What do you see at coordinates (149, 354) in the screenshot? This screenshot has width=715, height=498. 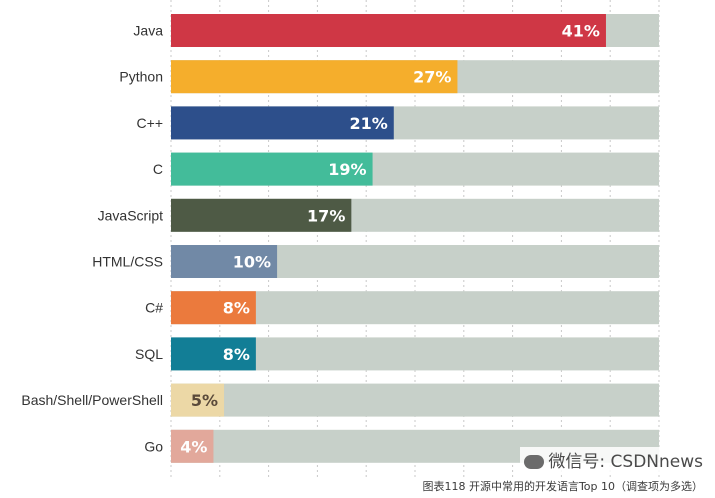 I see `category-label: SQL` at bounding box center [149, 354].